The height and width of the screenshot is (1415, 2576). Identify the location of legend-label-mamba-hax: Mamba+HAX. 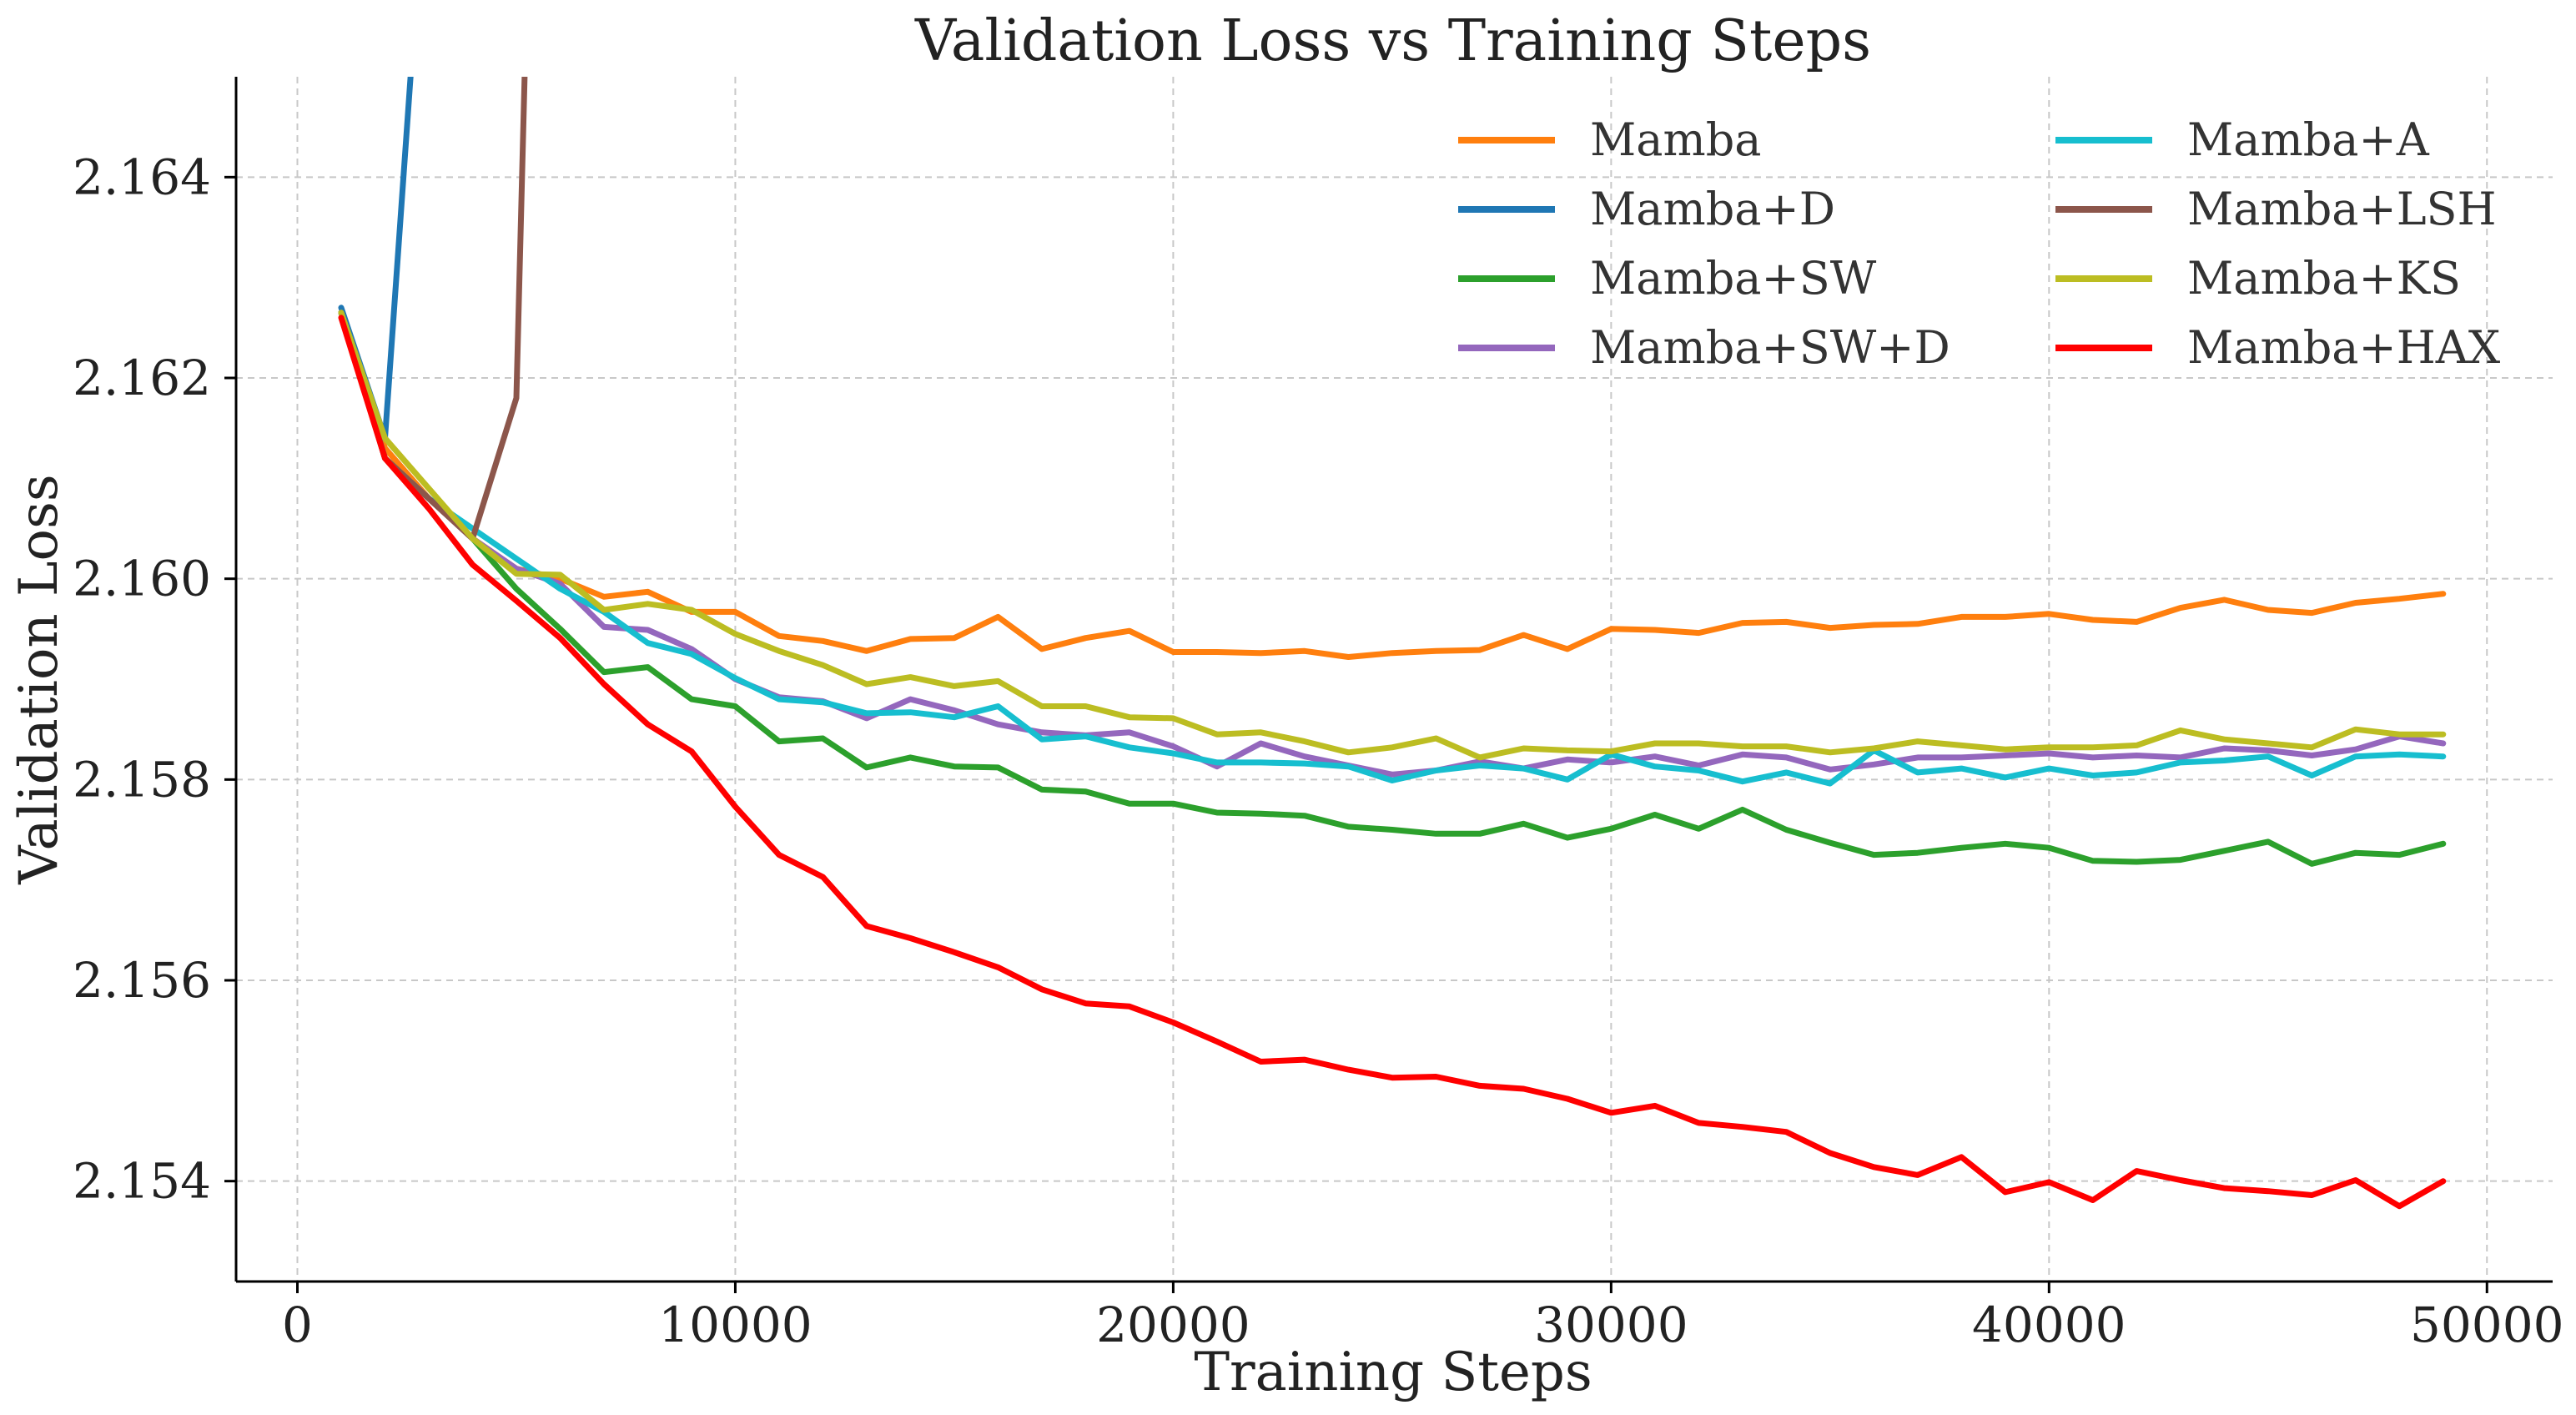
(2344, 347).